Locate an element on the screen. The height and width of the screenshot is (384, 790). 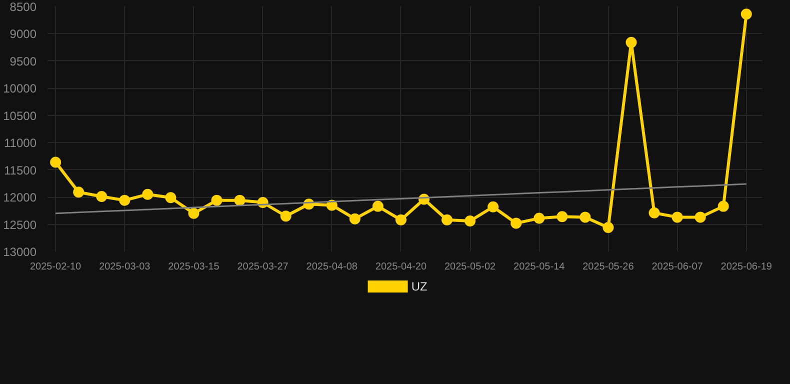
y-tick-label: 10000 is located at coordinates (20, 89).